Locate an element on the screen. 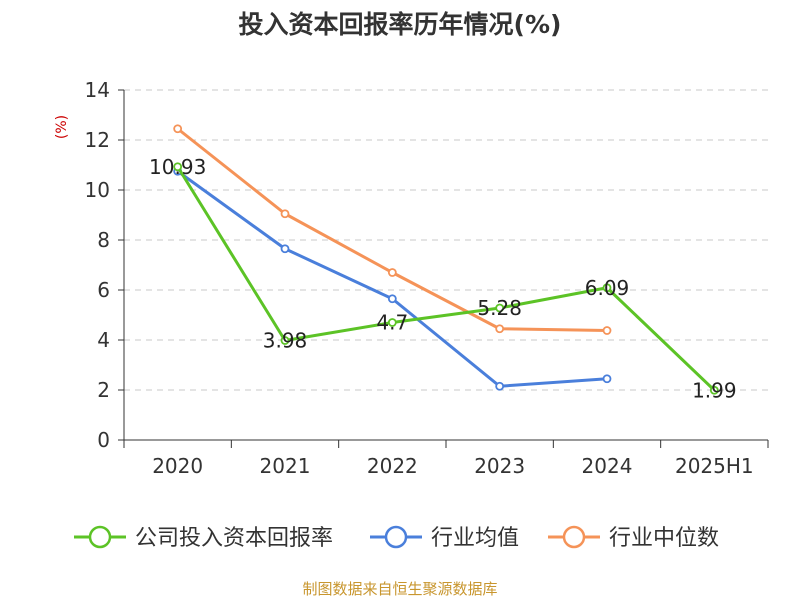 Image resolution: width=800 pixels, height=600 pixels. x-tick-label: 2024 is located at coordinates (607, 466).